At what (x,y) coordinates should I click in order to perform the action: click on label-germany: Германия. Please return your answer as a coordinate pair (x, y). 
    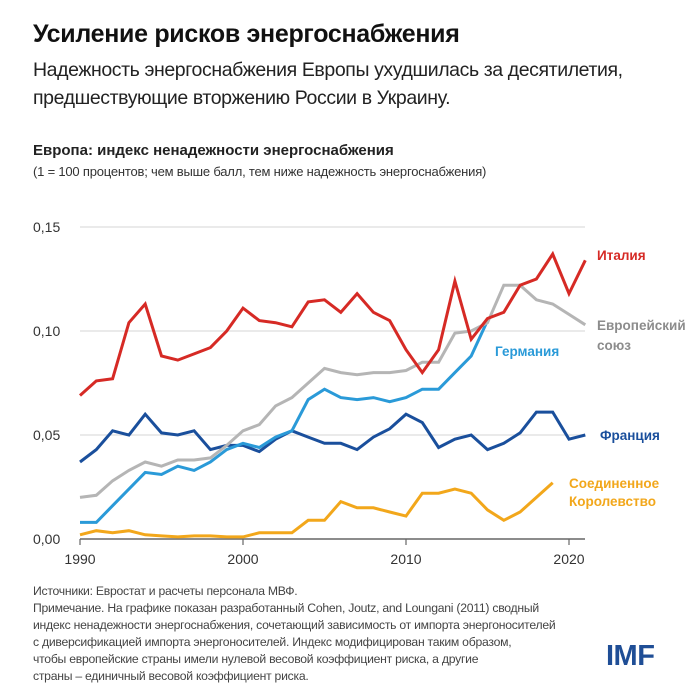
    Looking at the image, I should click on (527, 351).